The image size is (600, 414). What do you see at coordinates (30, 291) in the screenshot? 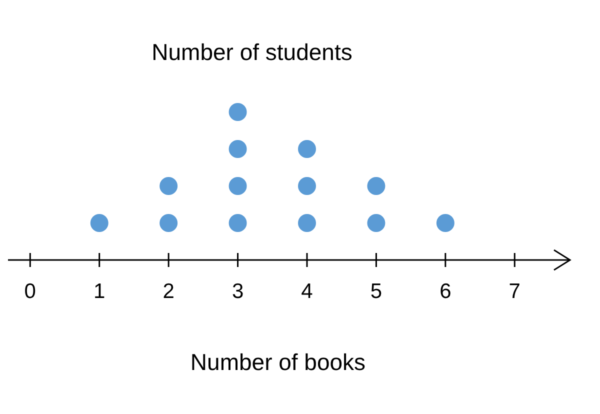
I see `x-tick-label: 0` at bounding box center [30, 291].